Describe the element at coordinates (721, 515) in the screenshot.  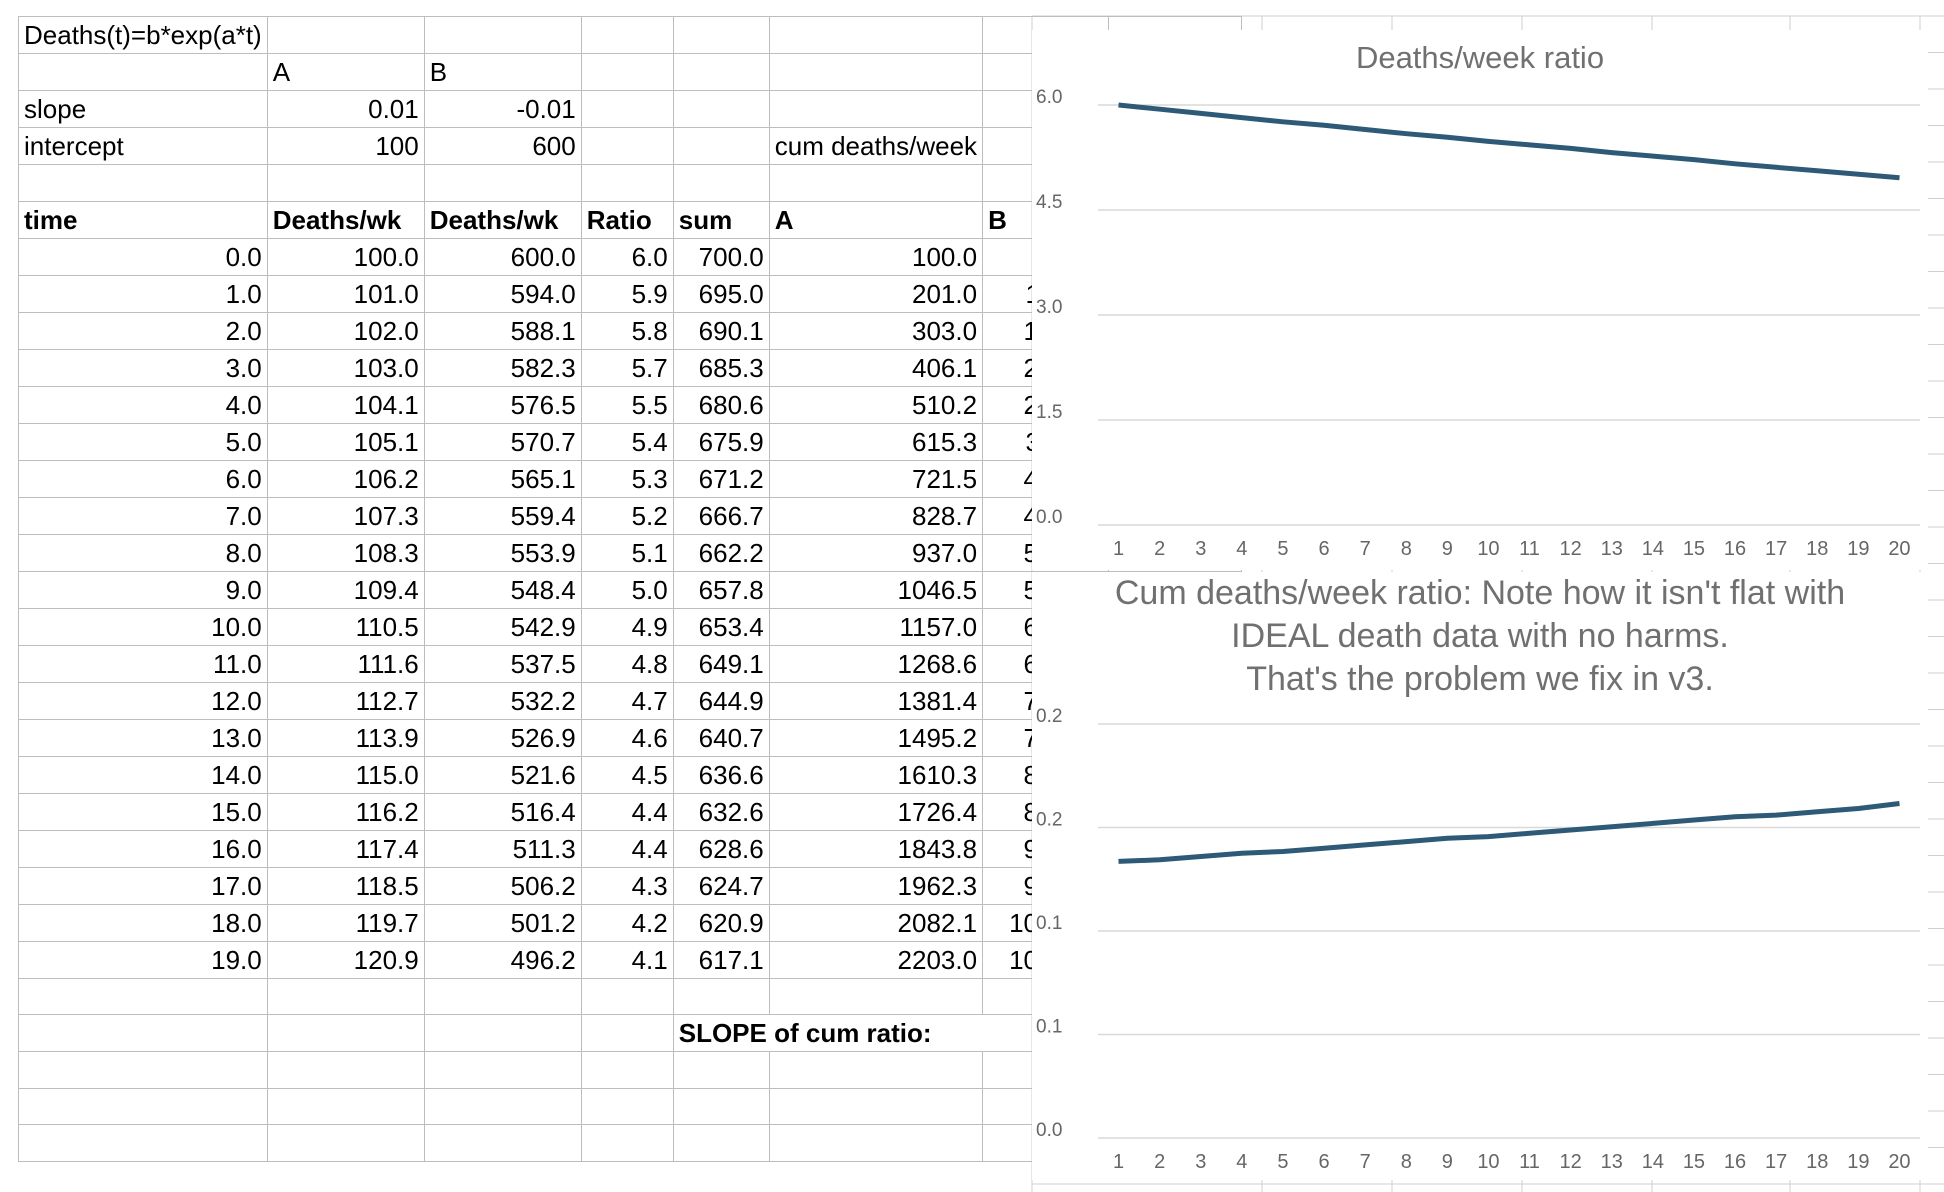
I see `data-cell: 666.7` at that location.